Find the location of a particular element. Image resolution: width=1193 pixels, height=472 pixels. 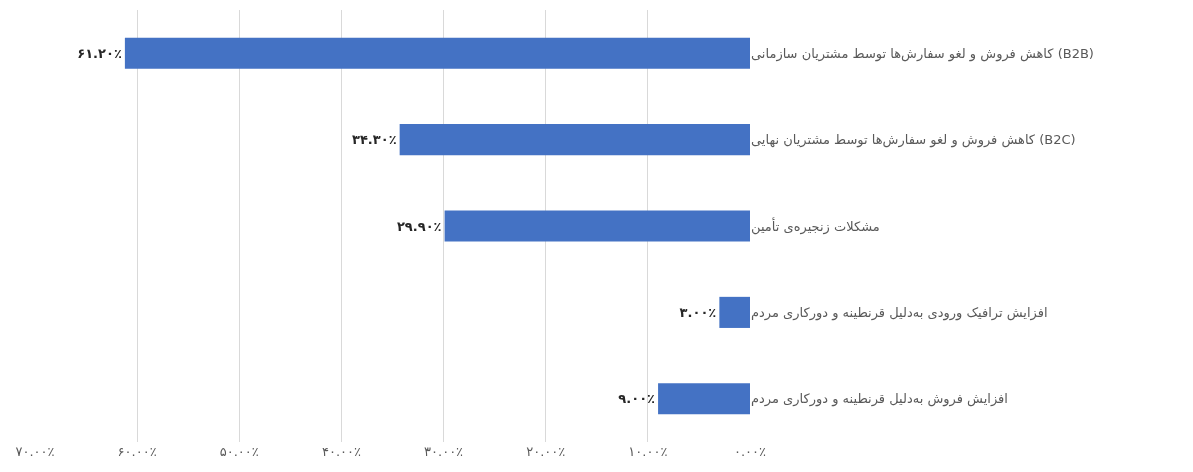

data-label: ۶۱.۲۰٪ is located at coordinates (99, 53).